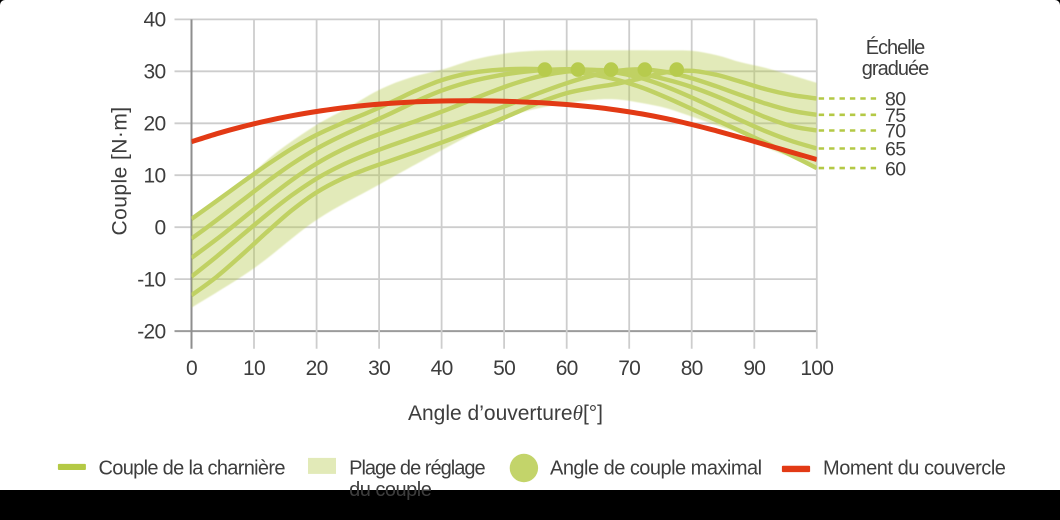 The height and width of the screenshot is (520, 1060). I want to click on svg-text: 65, so click(895, 150).